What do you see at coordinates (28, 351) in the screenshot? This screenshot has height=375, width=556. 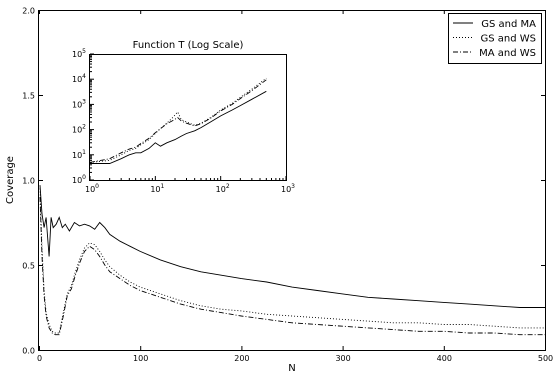 I see `y-tick-label: 0.0` at bounding box center [28, 351].